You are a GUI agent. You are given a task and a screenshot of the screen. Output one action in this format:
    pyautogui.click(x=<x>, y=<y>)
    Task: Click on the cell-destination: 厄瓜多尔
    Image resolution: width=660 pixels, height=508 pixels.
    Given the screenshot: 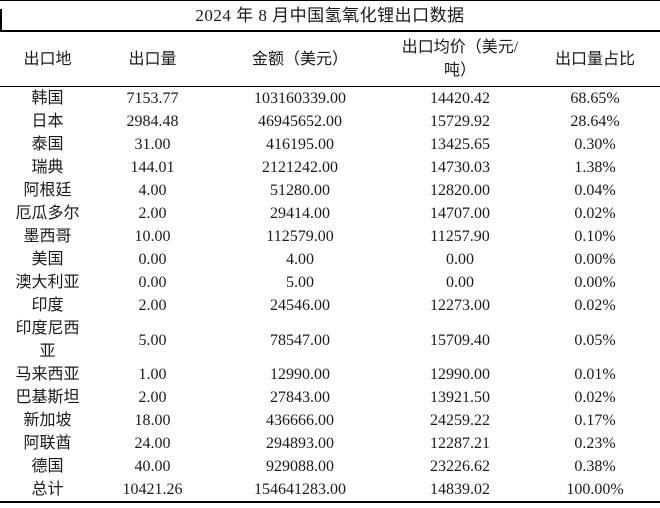 What is the action you would take?
    pyautogui.click(x=47, y=213)
    